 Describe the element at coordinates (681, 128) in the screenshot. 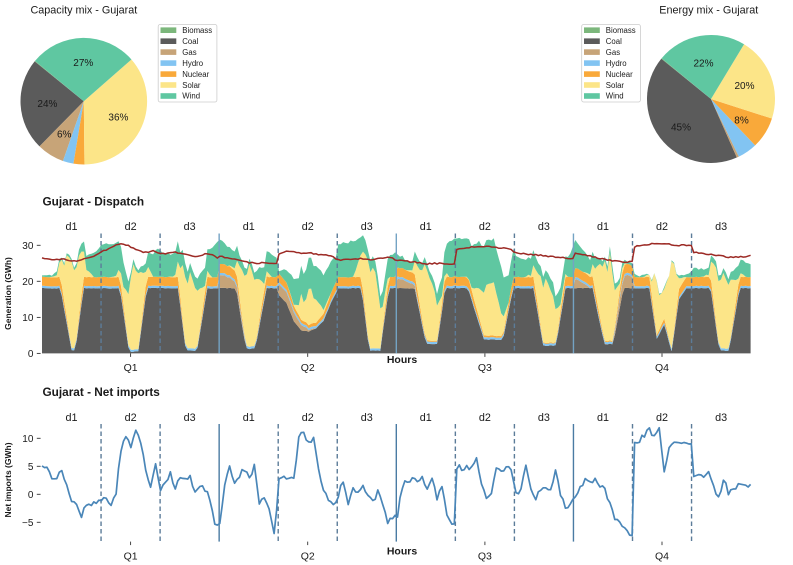

I see `svg-text: 45%` at that location.